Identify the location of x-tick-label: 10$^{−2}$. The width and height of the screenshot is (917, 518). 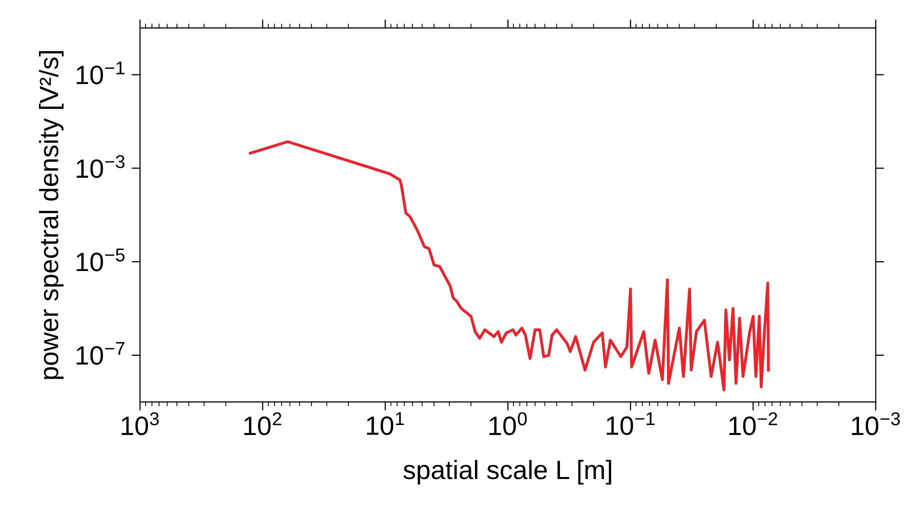
(753, 424).